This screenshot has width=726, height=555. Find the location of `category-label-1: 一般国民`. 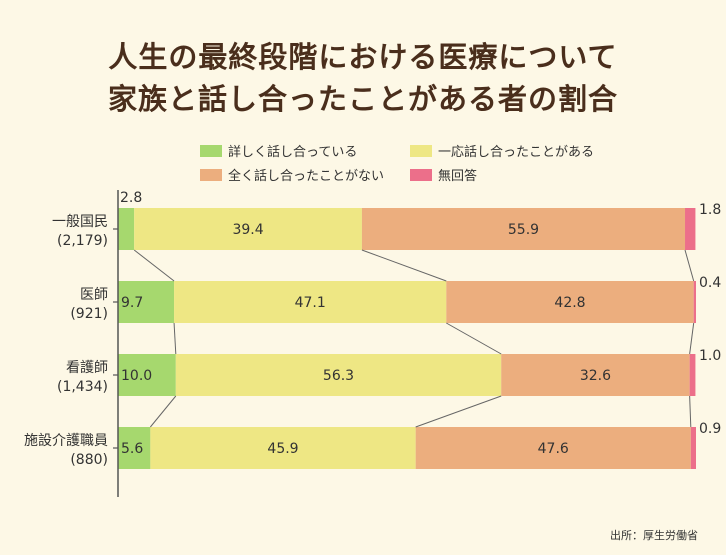

category-label-1: 一般国民 is located at coordinates (80, 222).